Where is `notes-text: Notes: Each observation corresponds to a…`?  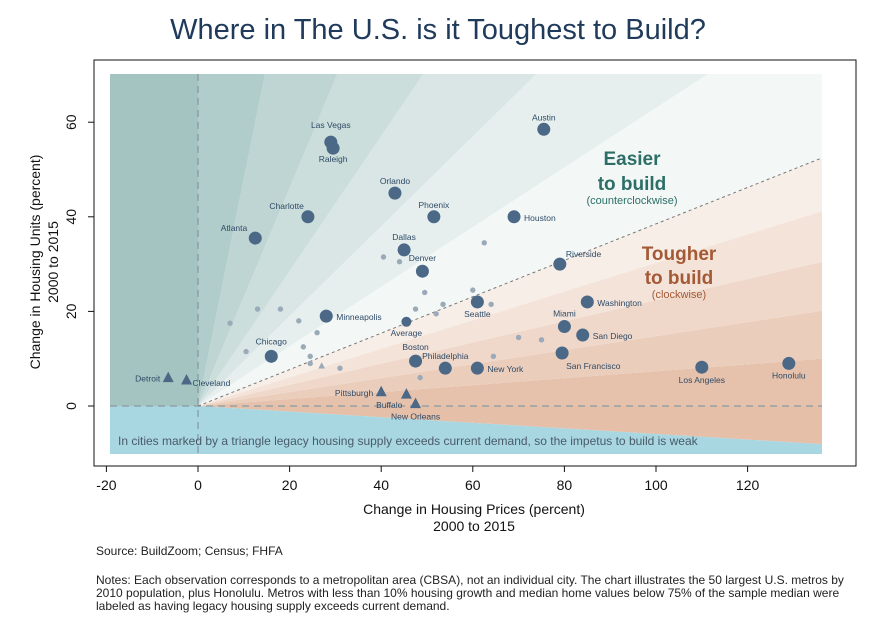 notes-text: Notes: Each observation corresponds to a… is located at coordinates (470, 593).